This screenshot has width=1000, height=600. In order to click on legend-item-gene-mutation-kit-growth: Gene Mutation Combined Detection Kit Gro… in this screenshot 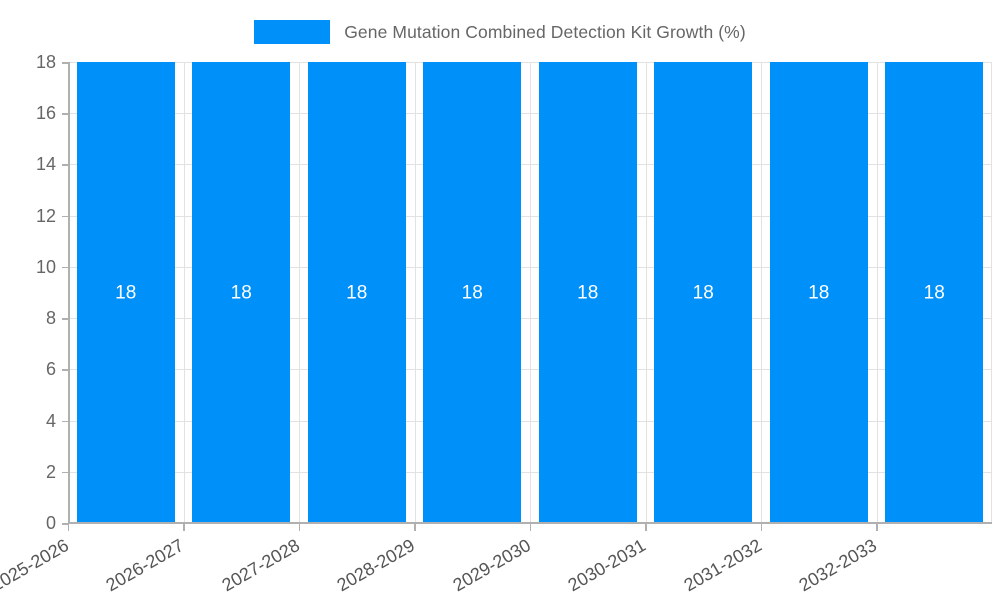, I will do `click(500, 32)`.